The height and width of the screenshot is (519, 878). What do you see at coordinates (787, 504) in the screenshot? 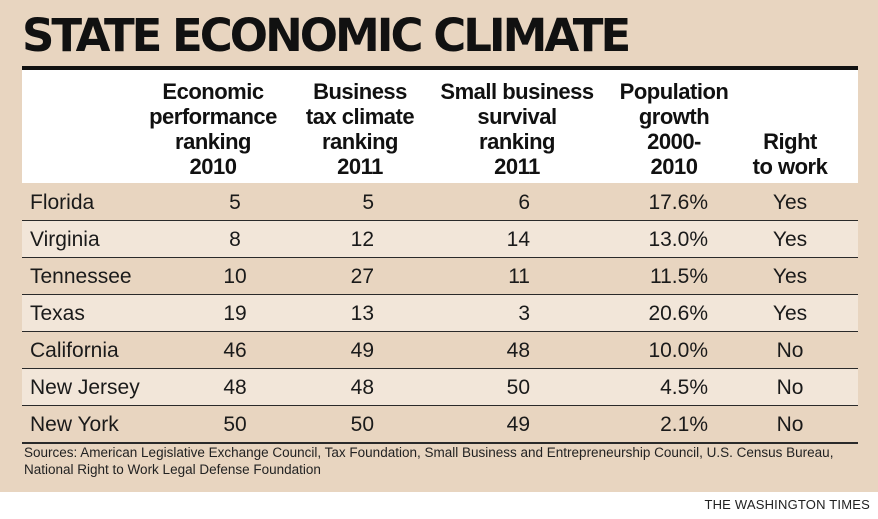
I see `publisher-credit: THE WASHINGTON TIMES` at bounding box center [787, 504].